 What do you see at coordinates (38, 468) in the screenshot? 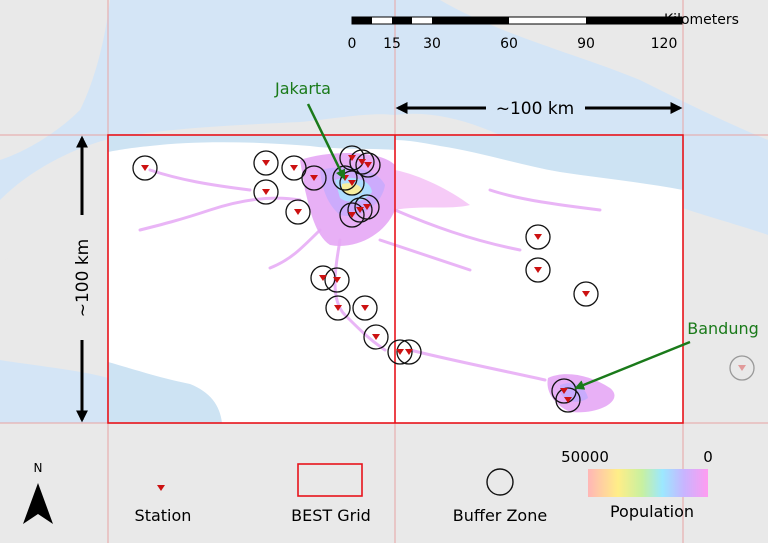
I see `north-label: N` at bounding box center [38, 468].